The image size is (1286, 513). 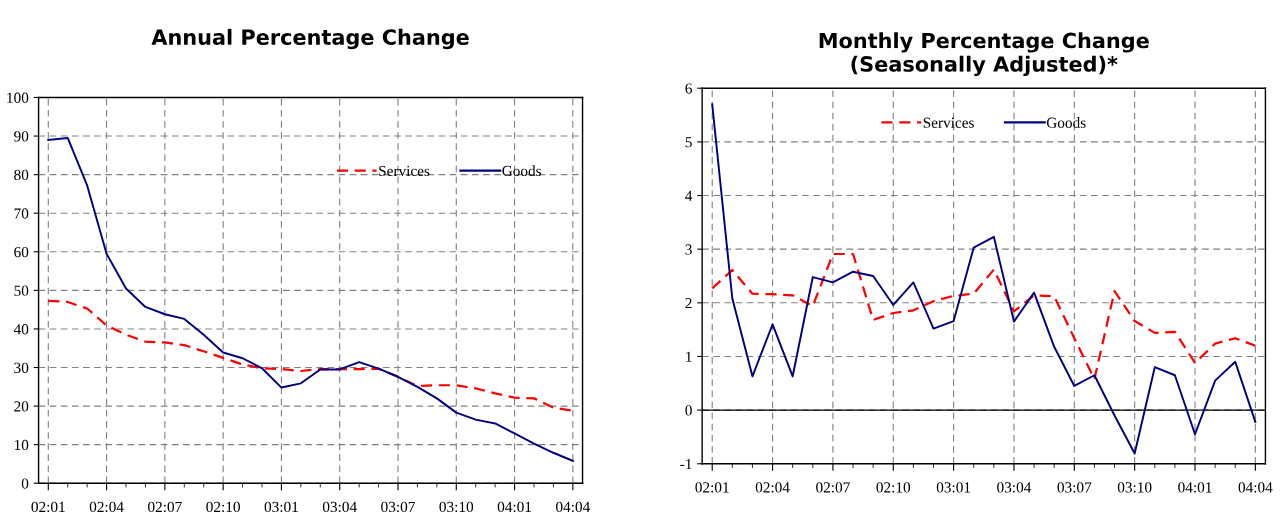 I want to click on y-tick-label: 3, so click(x=688, y=249).